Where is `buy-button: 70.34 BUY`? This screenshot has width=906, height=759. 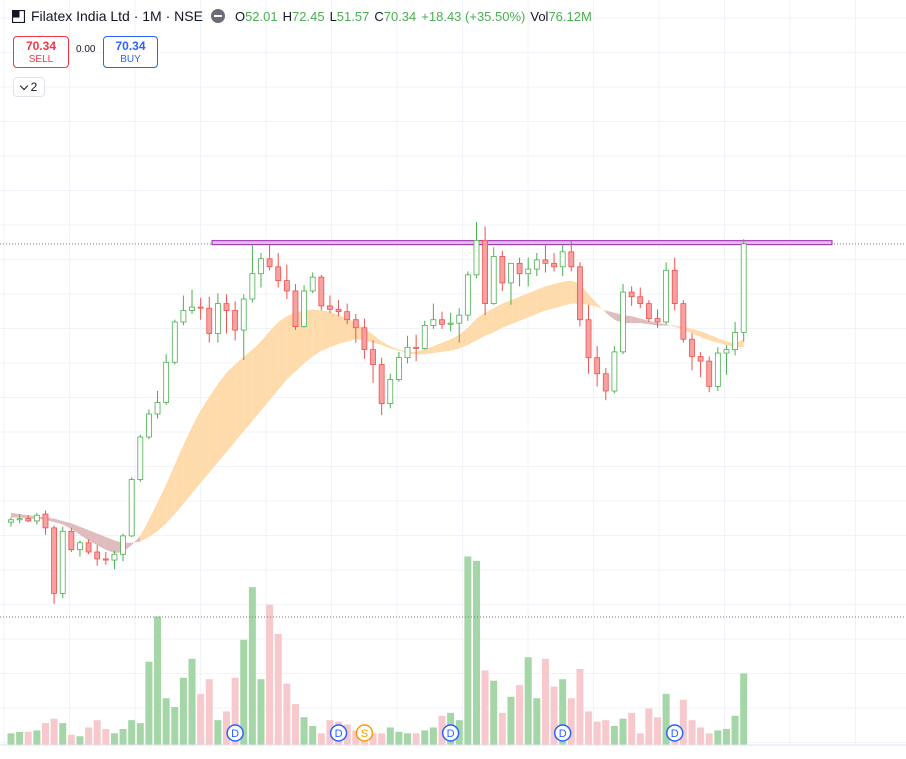
buy-button: 70.34 BUY is located at coordinates (130, 52).